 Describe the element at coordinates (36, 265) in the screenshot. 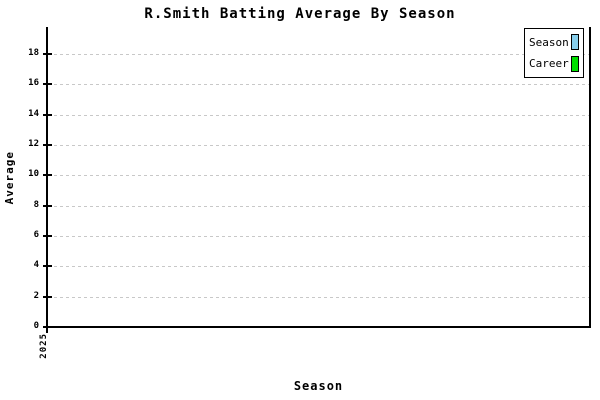

I see `y-tick-label: 4` at that location.